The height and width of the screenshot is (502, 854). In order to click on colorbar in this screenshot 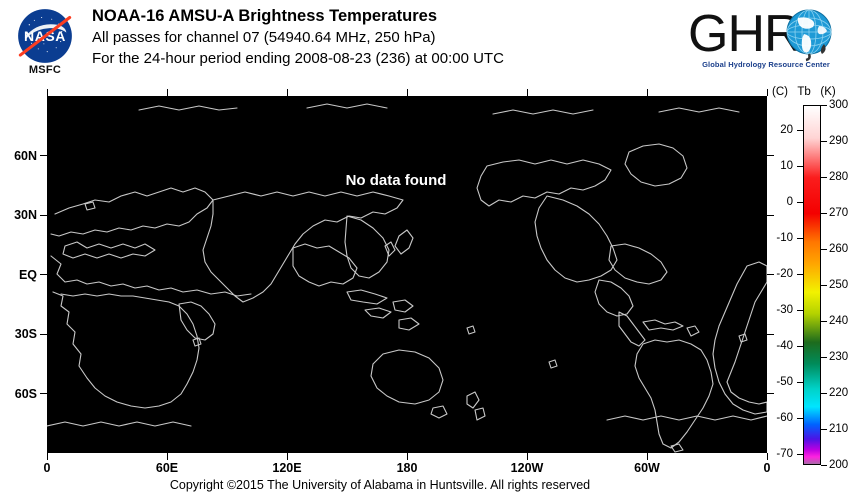, I will do `click(812, 285)`.